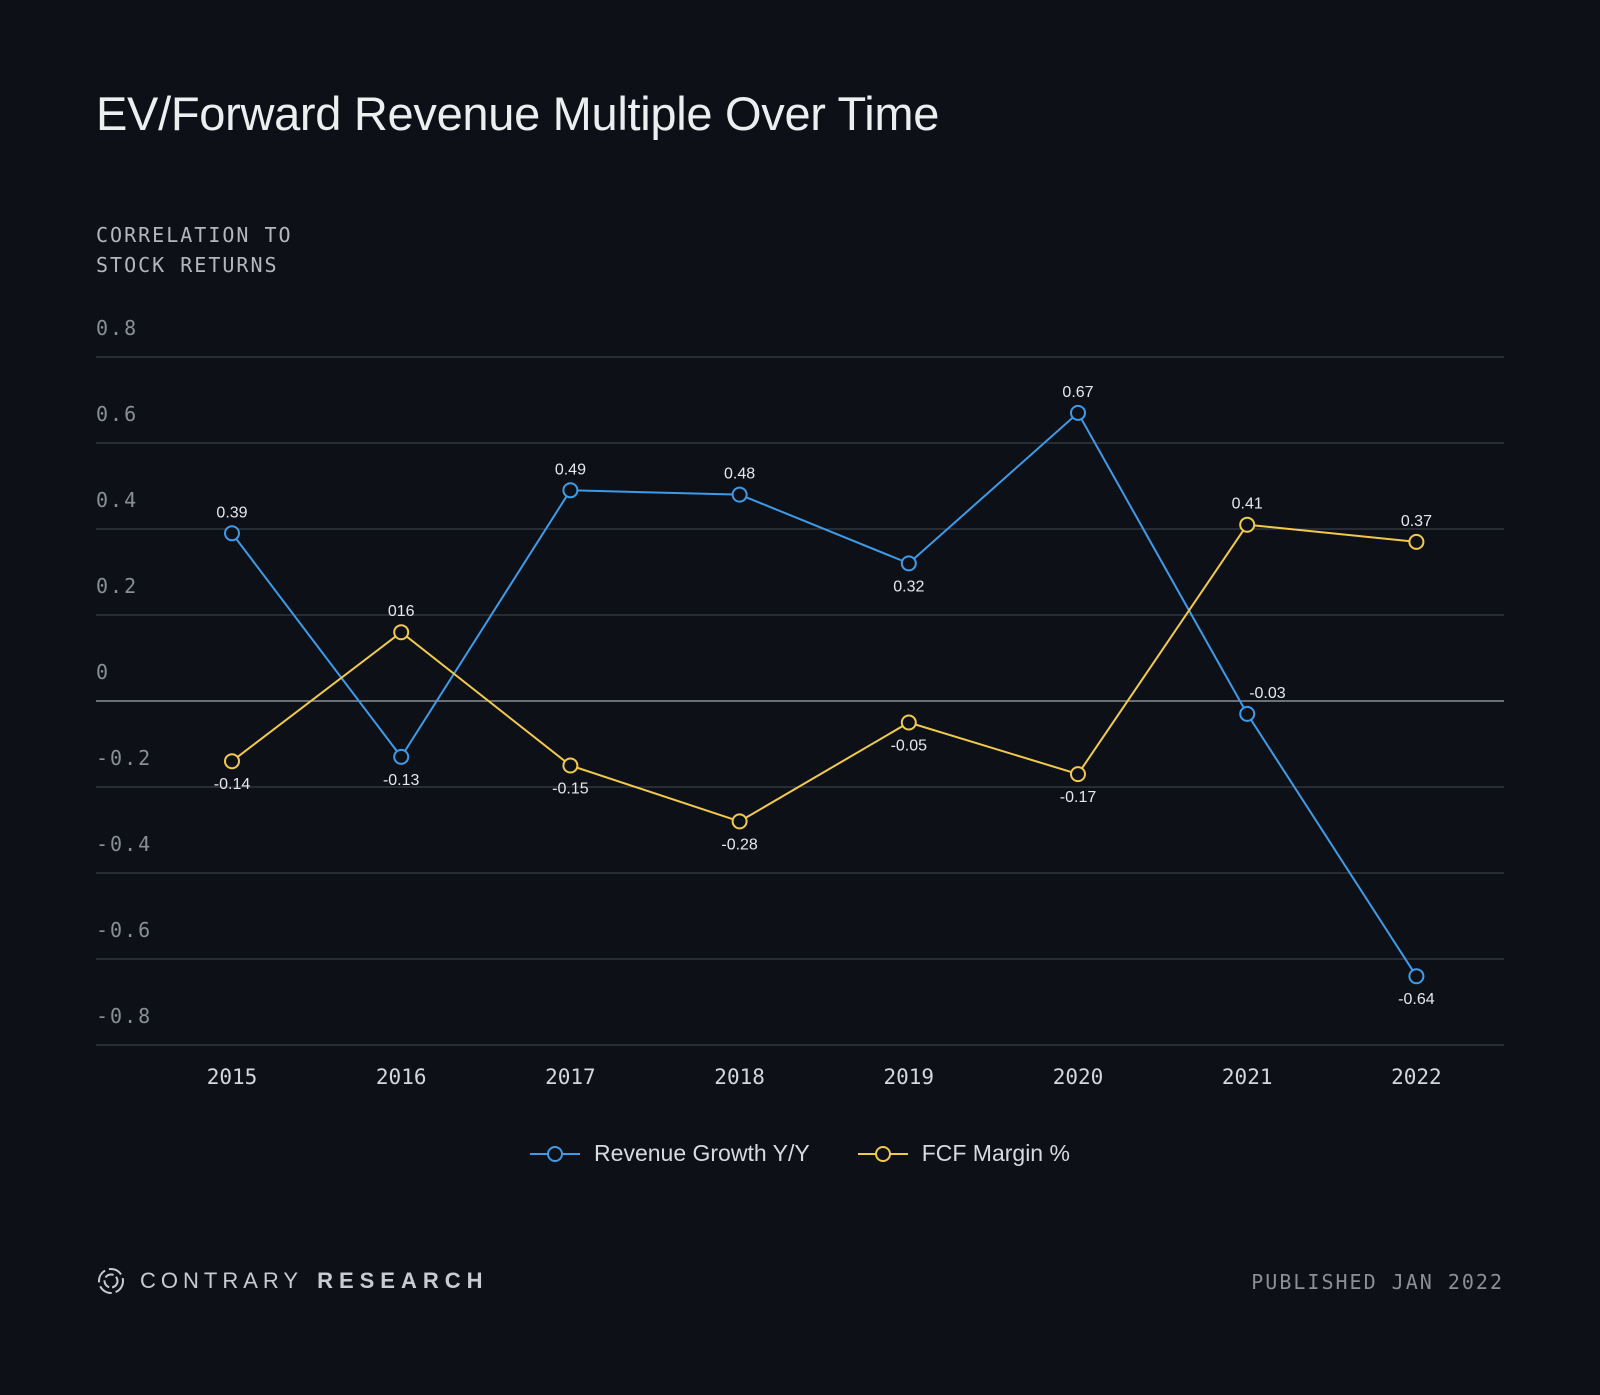 The image size is (1600, 1395). What do you see at coordinates (909, 1077) in the screenshot?
I see `x-tick-label: 2019` at bounding box center [909, 1077].